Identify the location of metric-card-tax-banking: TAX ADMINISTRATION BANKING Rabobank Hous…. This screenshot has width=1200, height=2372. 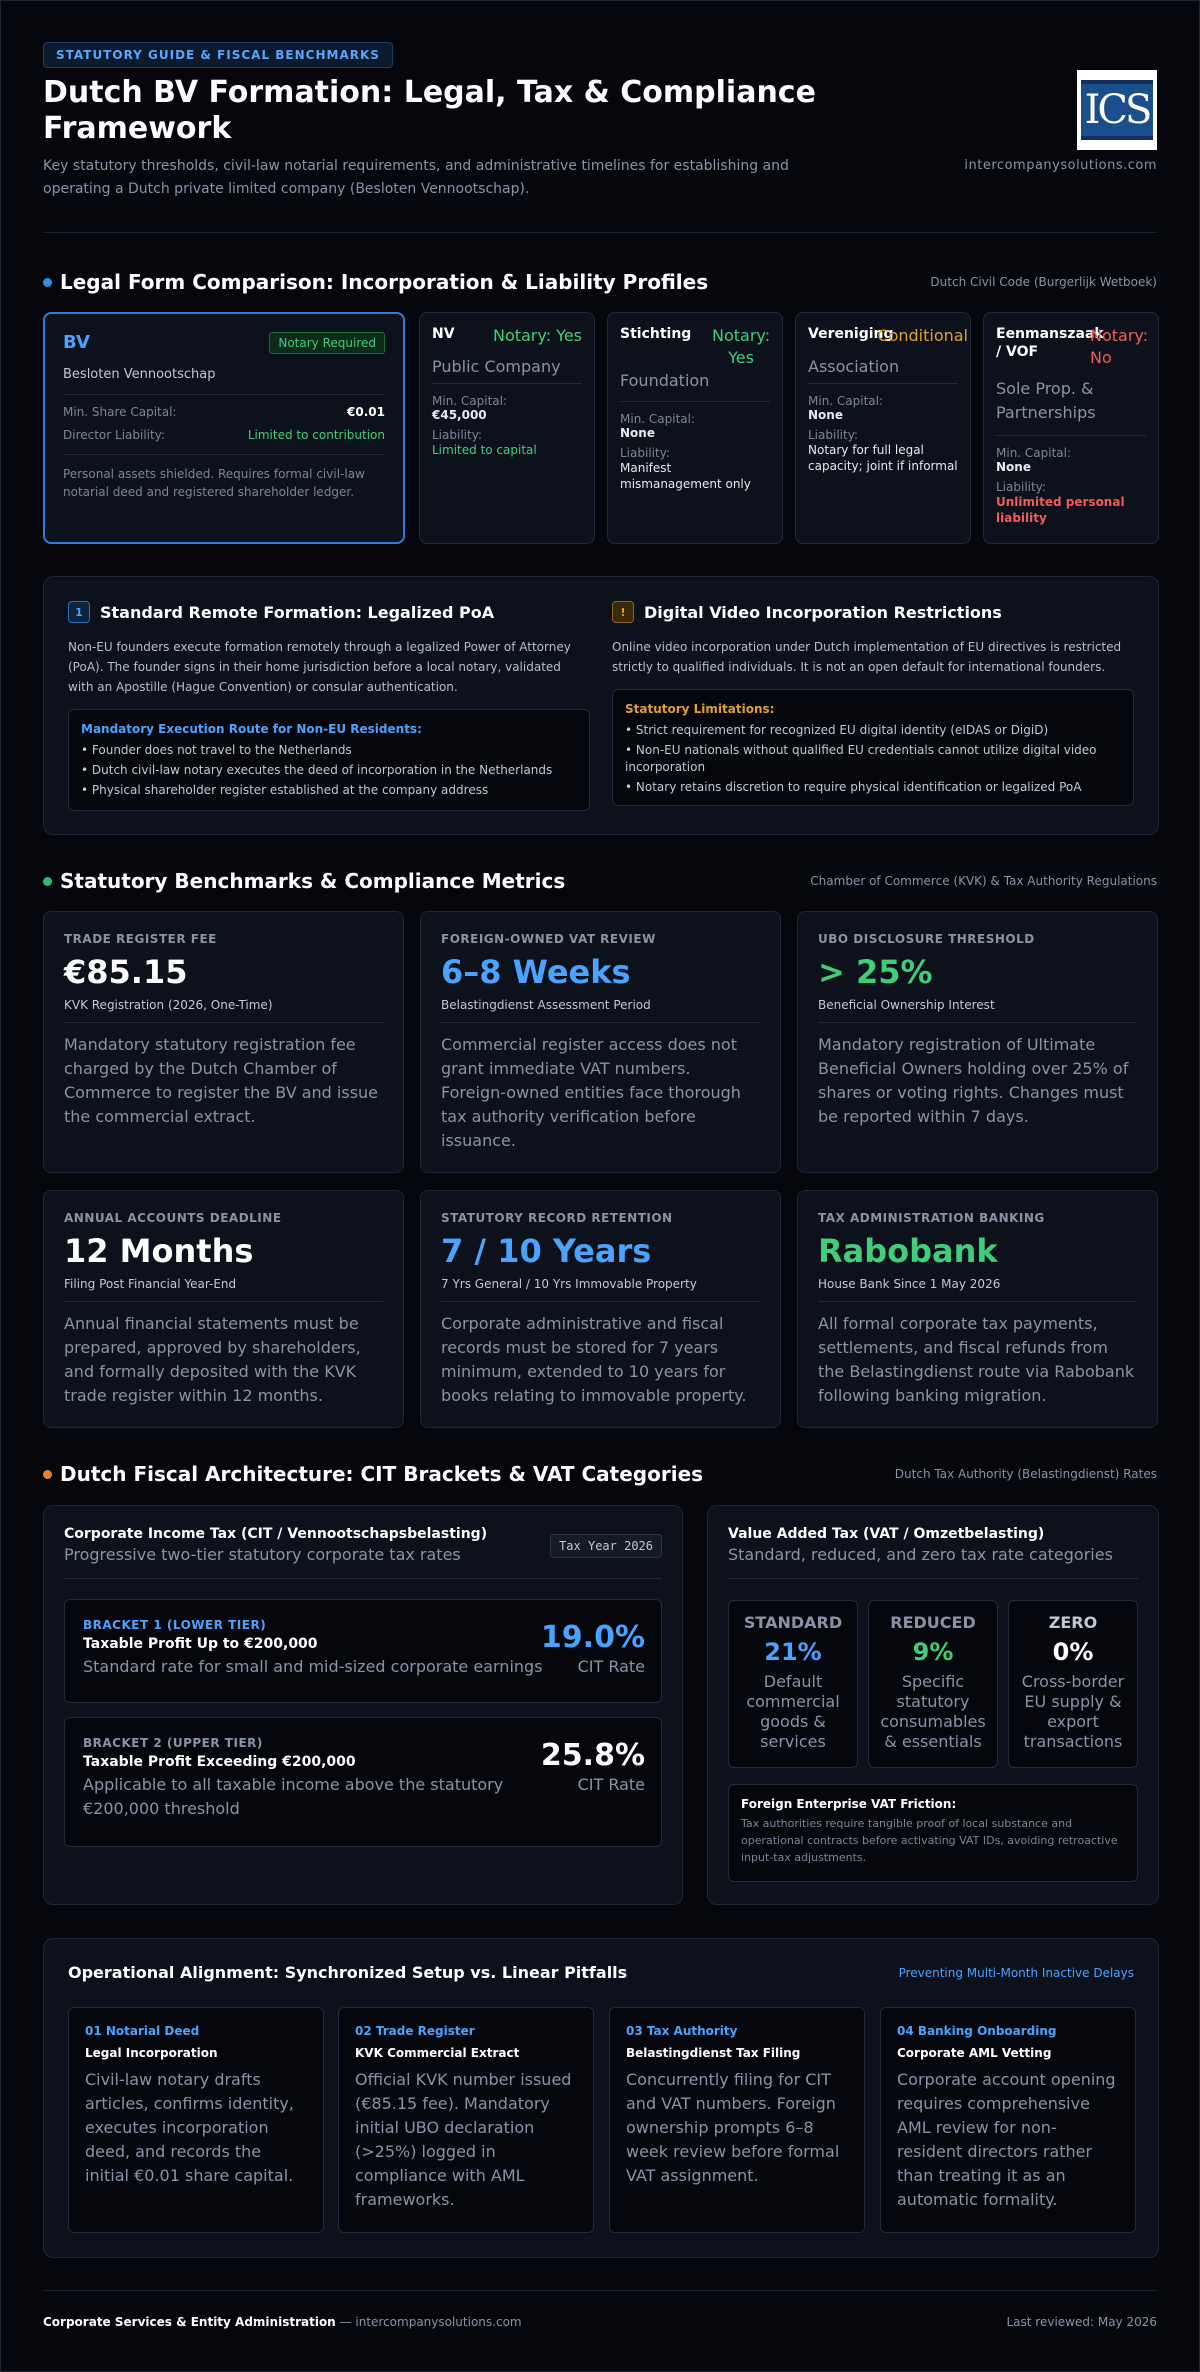
(977, 1309).